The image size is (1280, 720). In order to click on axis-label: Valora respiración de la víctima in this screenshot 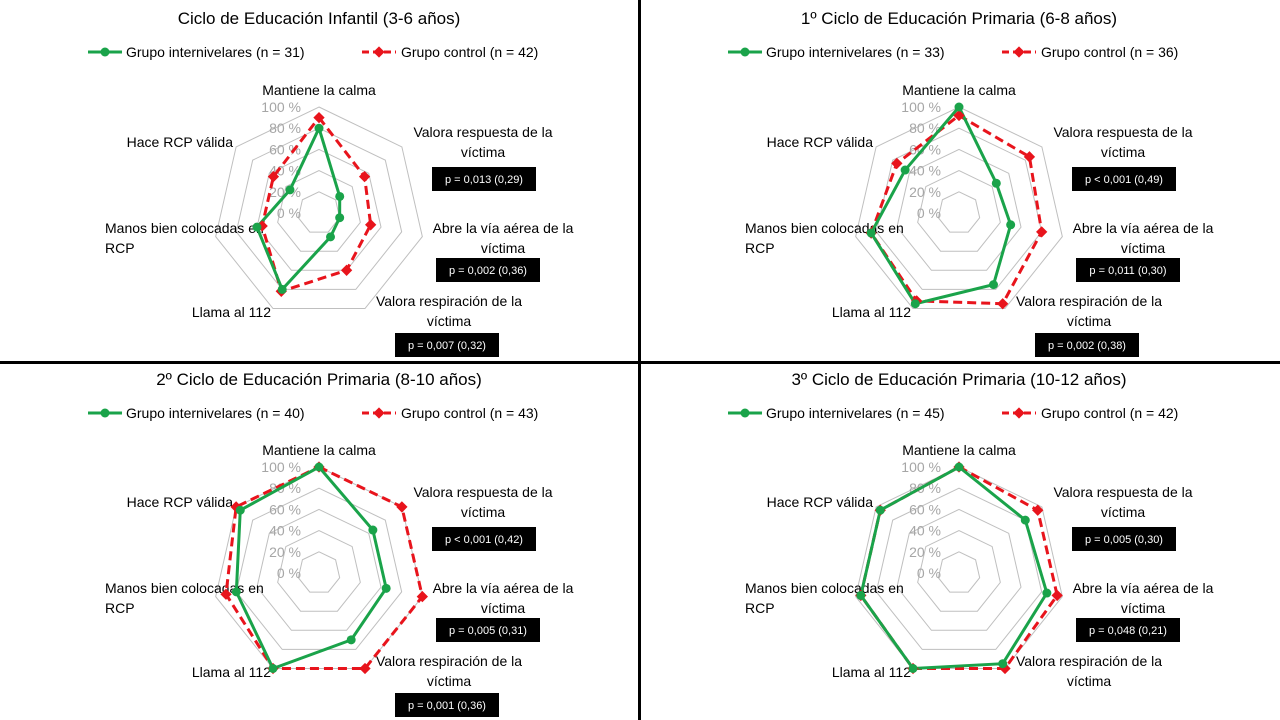, I will do `click(1089, 311)`.